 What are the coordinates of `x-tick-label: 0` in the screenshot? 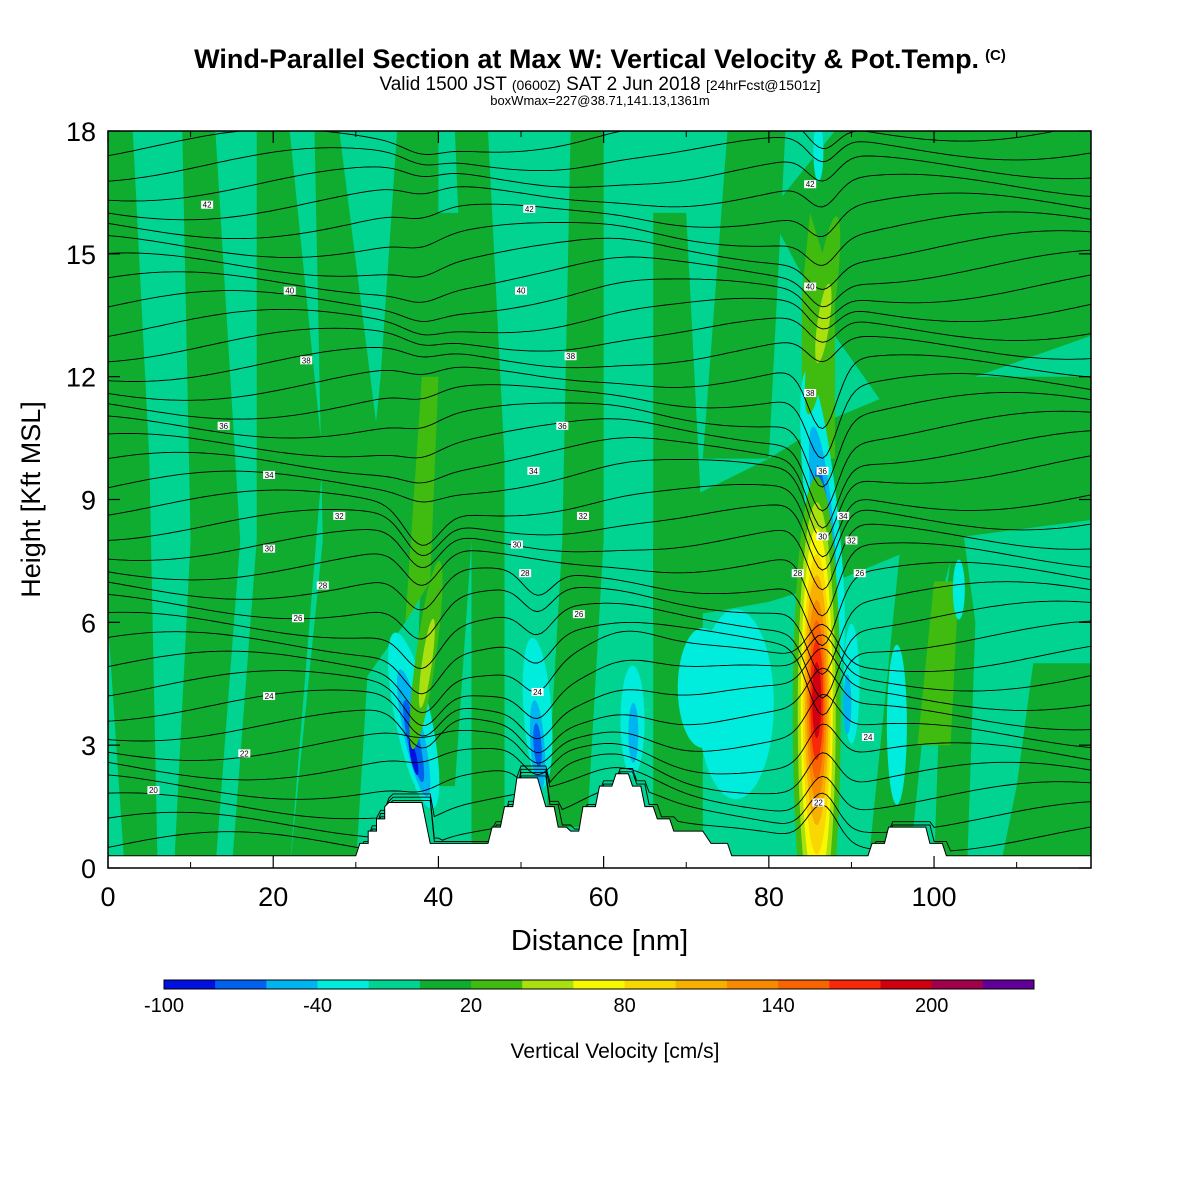 It's located at (107, 897).